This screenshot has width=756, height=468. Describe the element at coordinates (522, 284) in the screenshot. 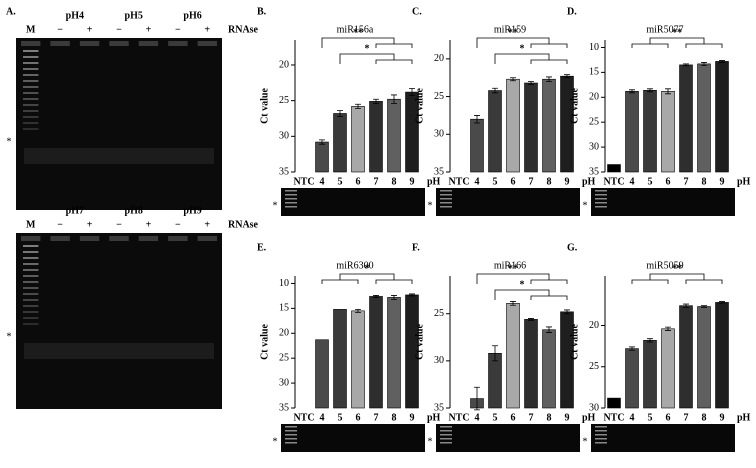

I see `significance-label: *` at that location.